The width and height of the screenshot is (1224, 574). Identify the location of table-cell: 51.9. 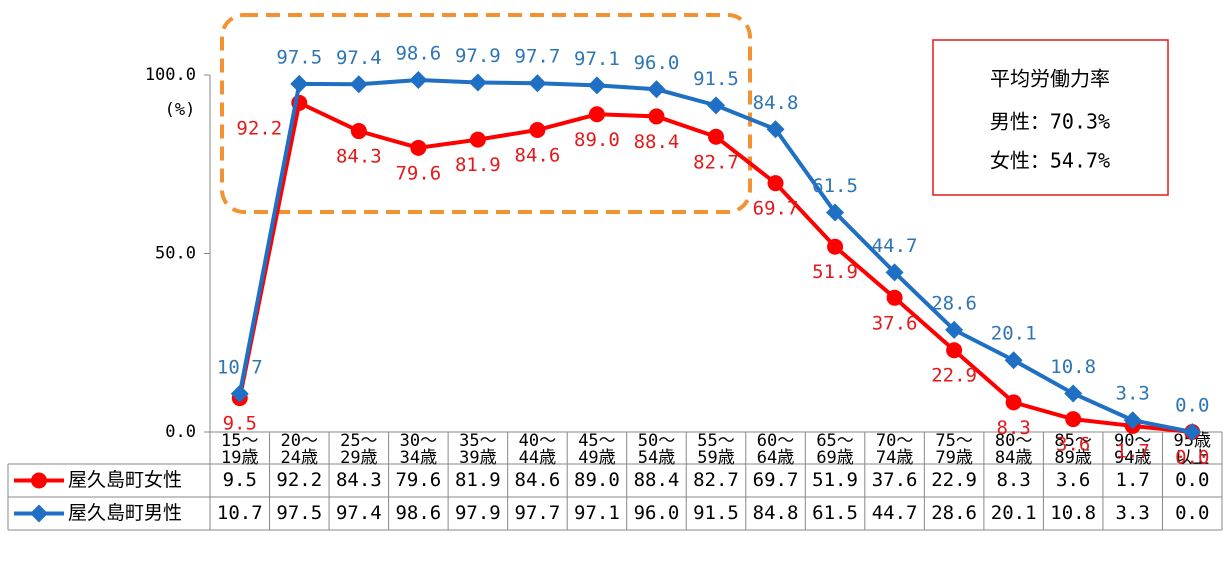
(835, 480).